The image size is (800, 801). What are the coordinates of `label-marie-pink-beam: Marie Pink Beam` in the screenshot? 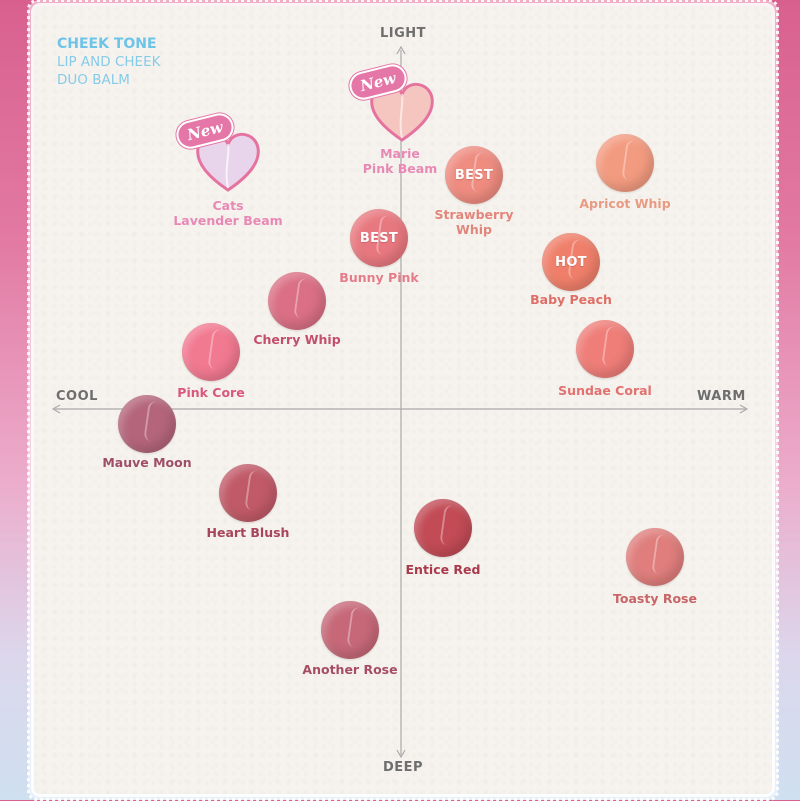 It's located at (400, 161).